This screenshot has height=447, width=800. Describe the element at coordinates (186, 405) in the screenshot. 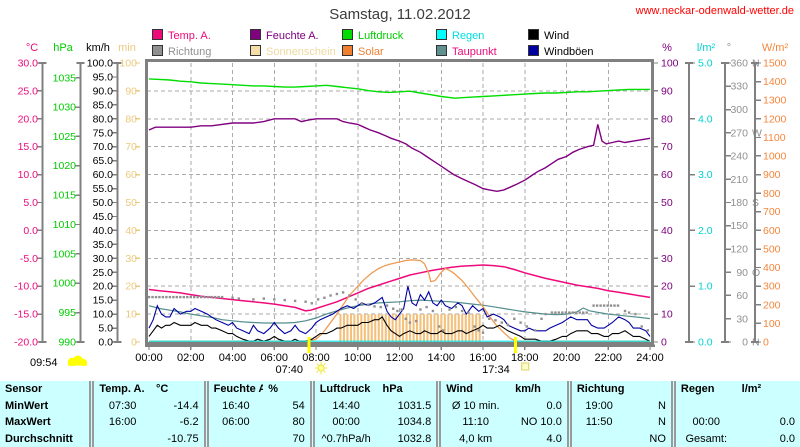

I see `stat-value: -14.4` at that location.